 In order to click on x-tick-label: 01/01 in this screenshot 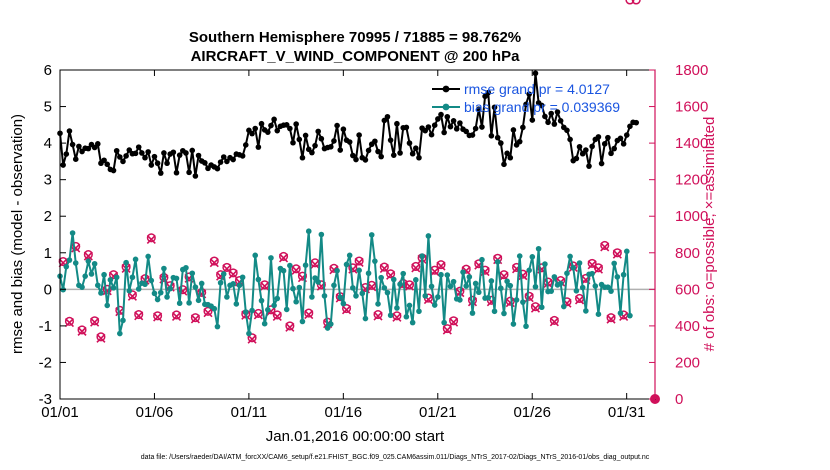, I will do `click(60, 412)`.